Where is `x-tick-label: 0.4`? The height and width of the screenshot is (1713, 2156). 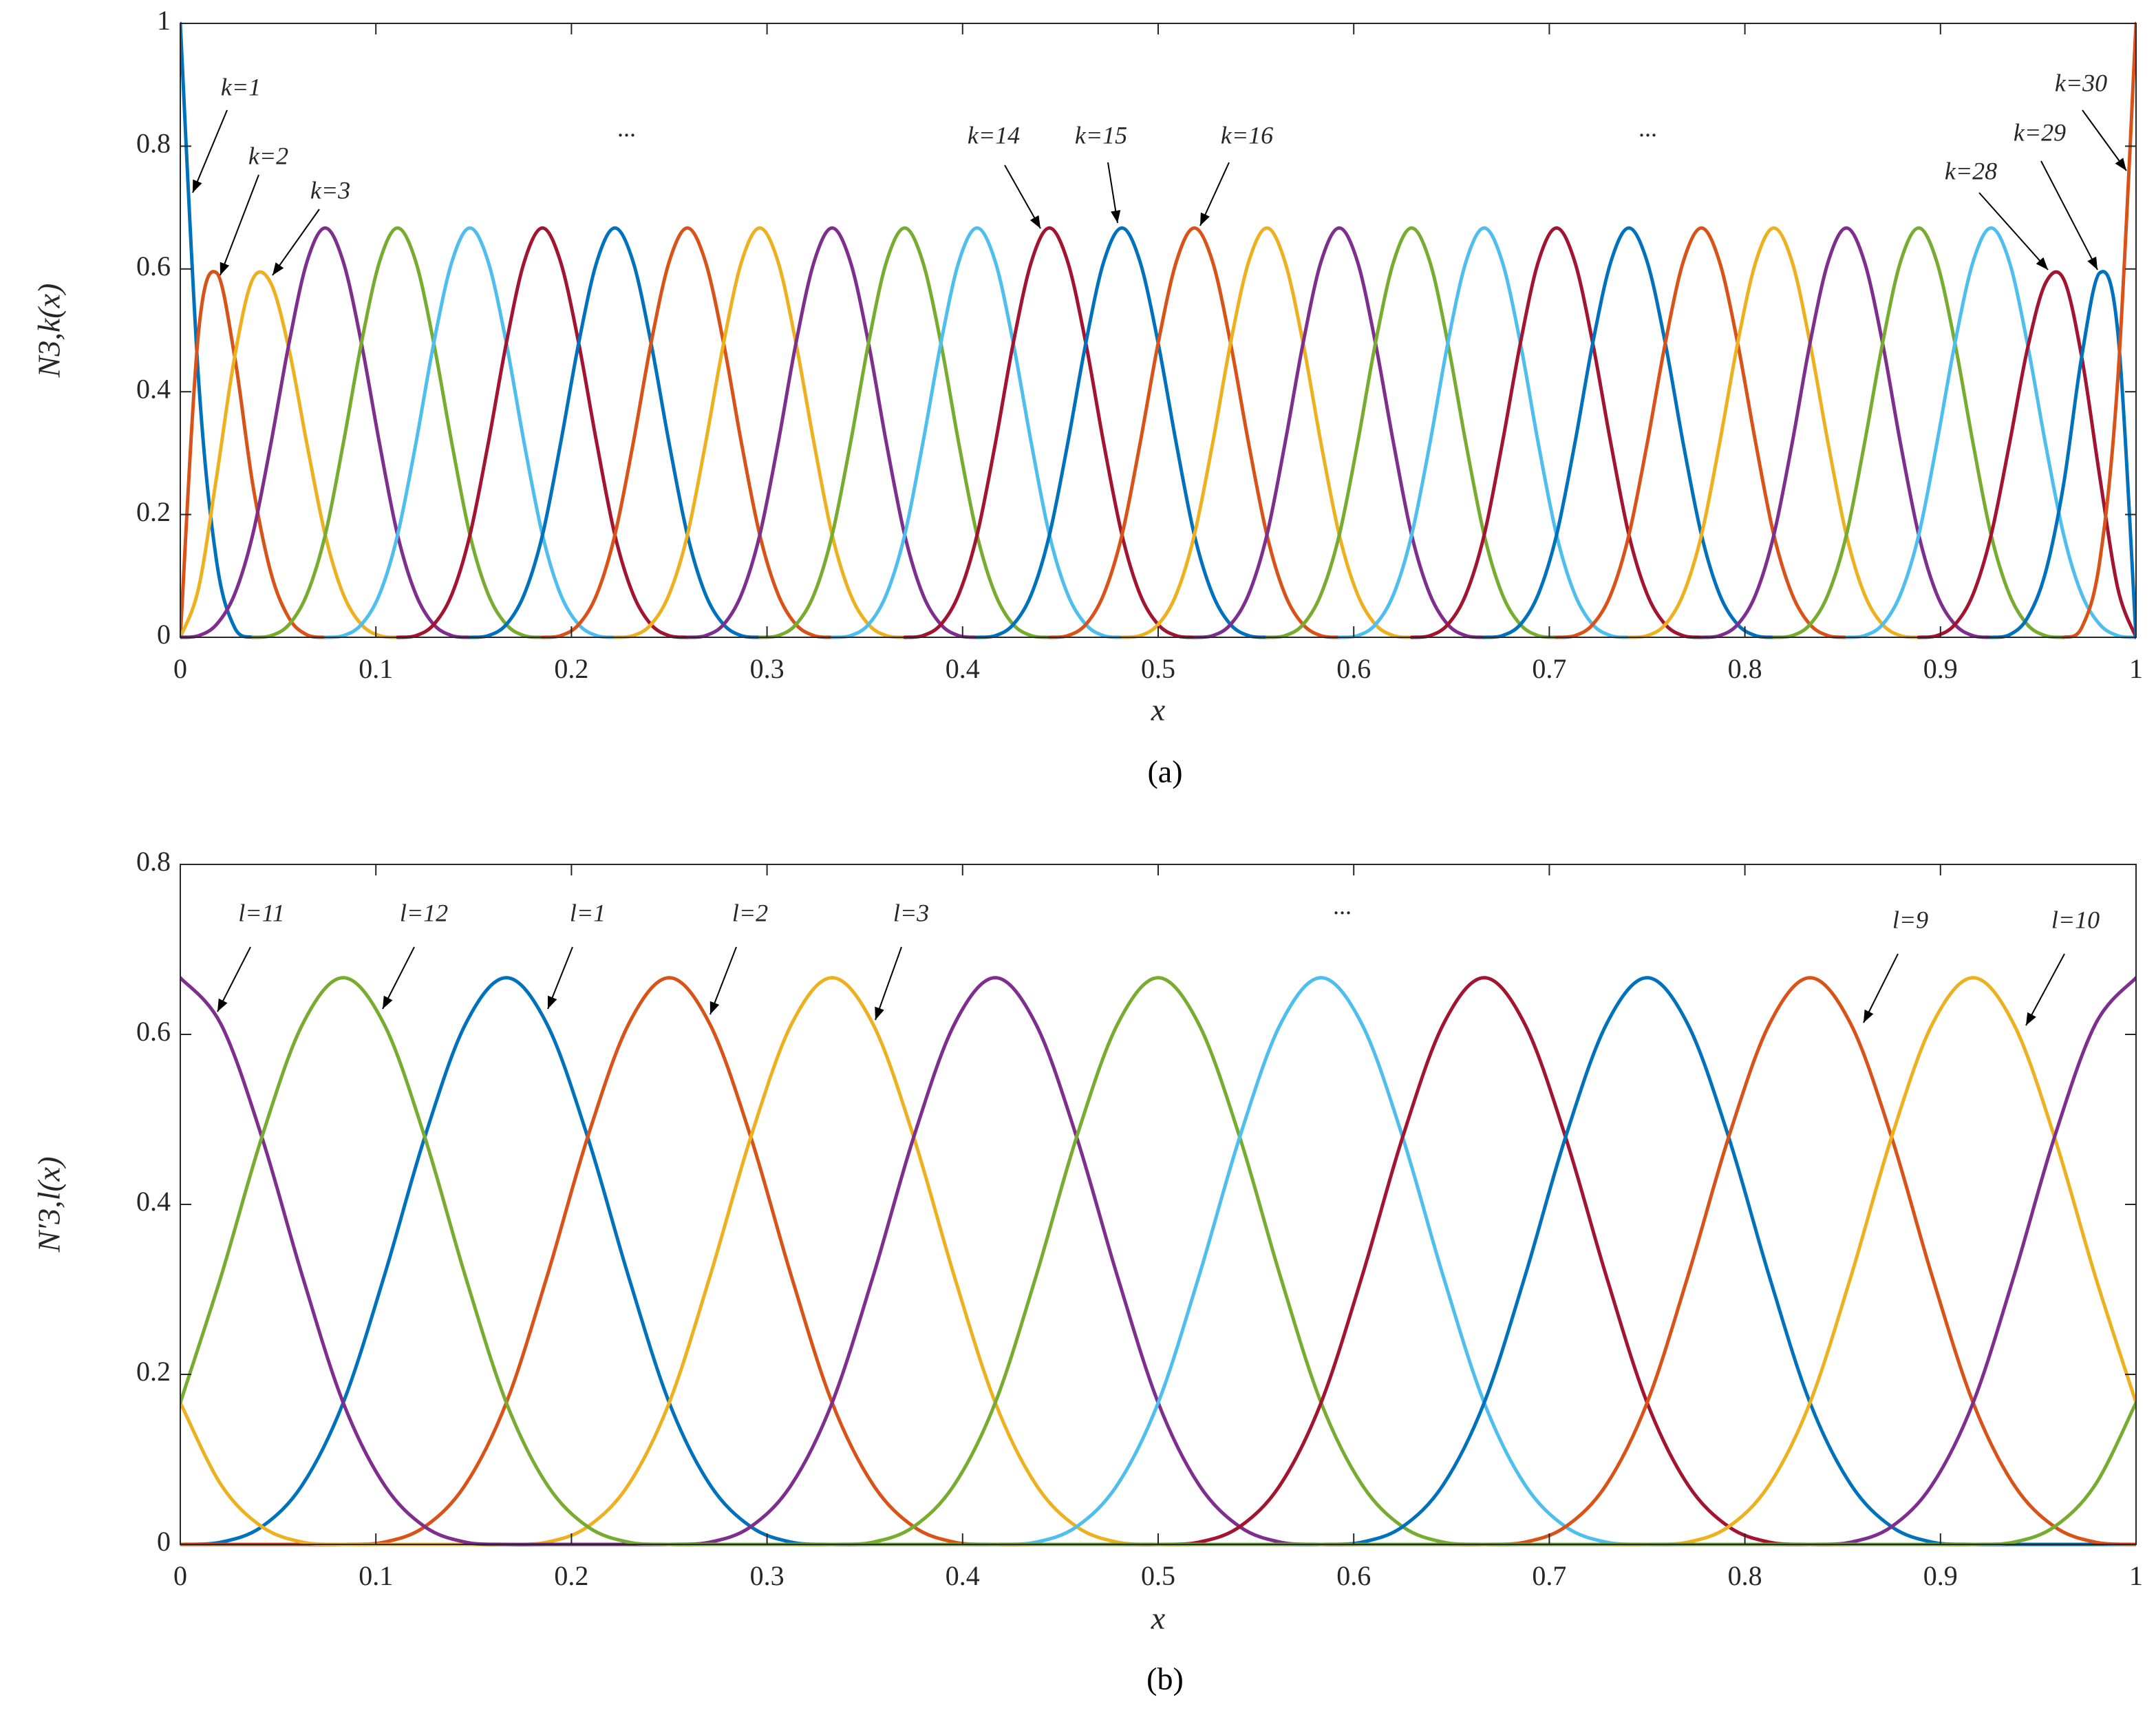
x-tick-label: 0.4 is located at coordinates (963, 1575).